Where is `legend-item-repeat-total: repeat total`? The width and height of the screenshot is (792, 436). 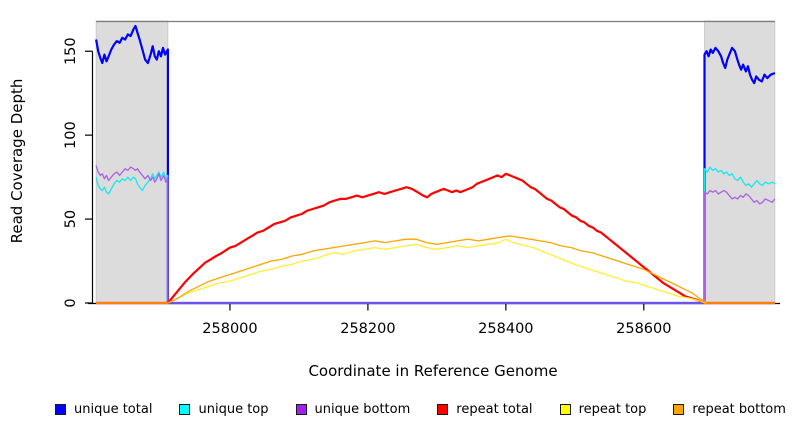 legend-item-repeat-total: repeat total is located at coordinates (485, 409).